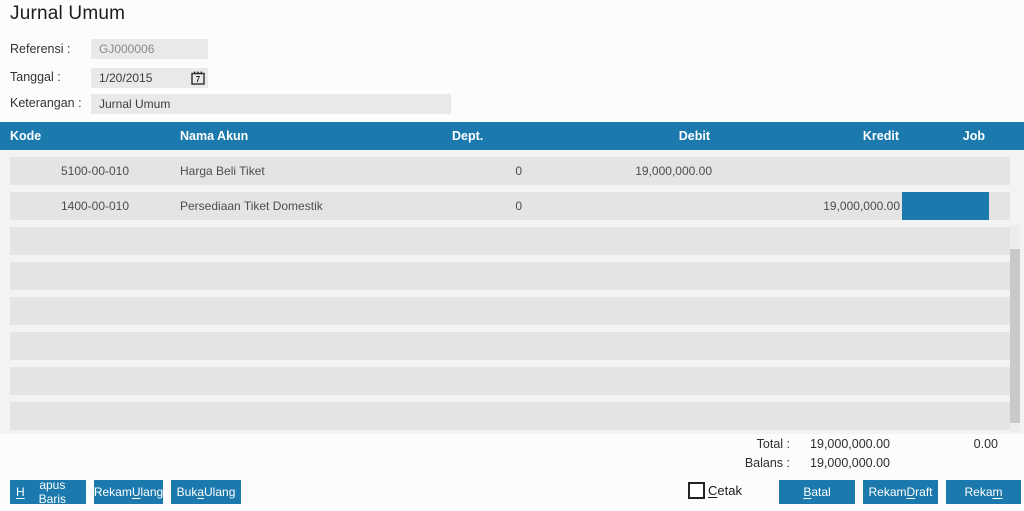 The width and height of the screenshot is (1024, 511). I want to click on keterangan-input: Jurnal Umum, so click(271, 104).